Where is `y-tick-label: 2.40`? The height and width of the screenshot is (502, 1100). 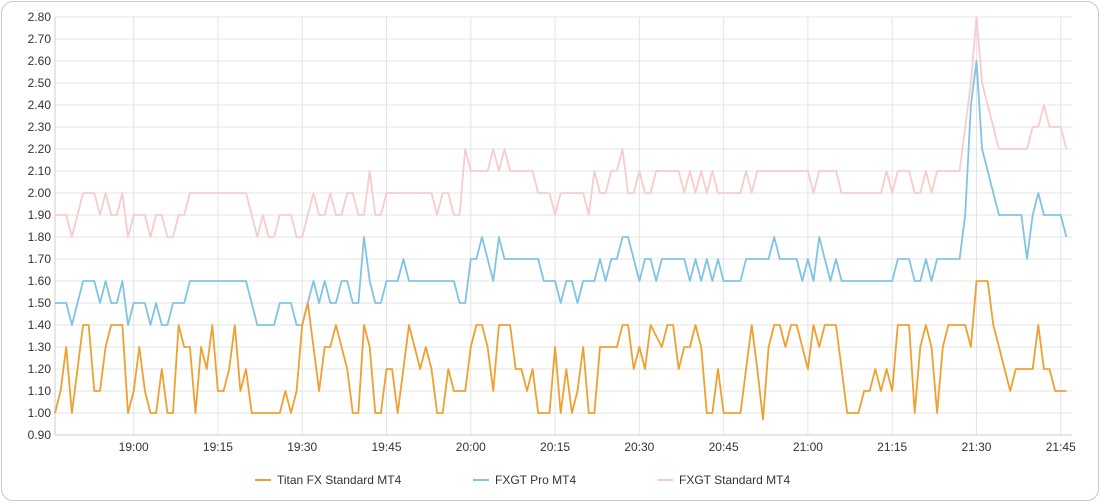 y-tick-label: 2.40 is located at coordinates (40, 105).